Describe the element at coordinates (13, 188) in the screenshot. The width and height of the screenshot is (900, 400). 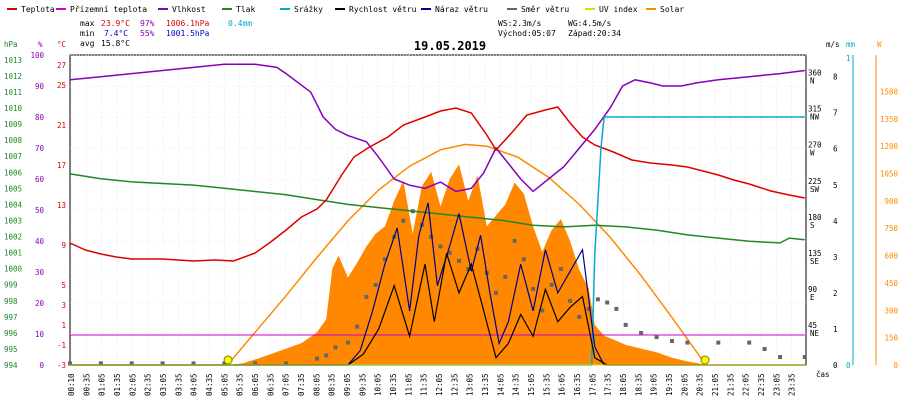
I see `hpa-tick-8: 1005` at that location.